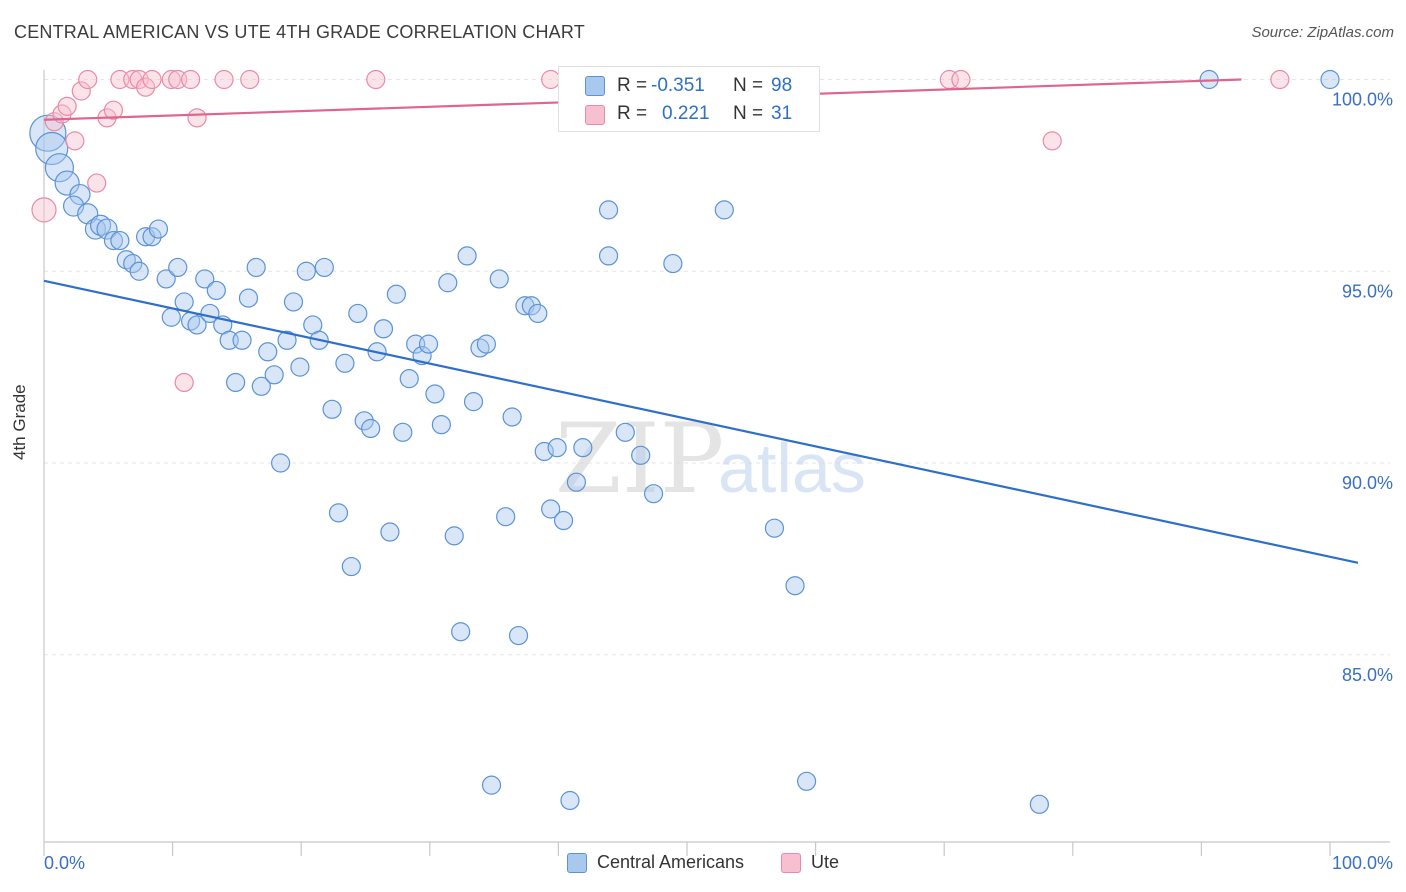  What do you see at coordinates (670, 862) in the screenshot?
I see `legend-label: Central Americans` at bounding box center [670, 862].